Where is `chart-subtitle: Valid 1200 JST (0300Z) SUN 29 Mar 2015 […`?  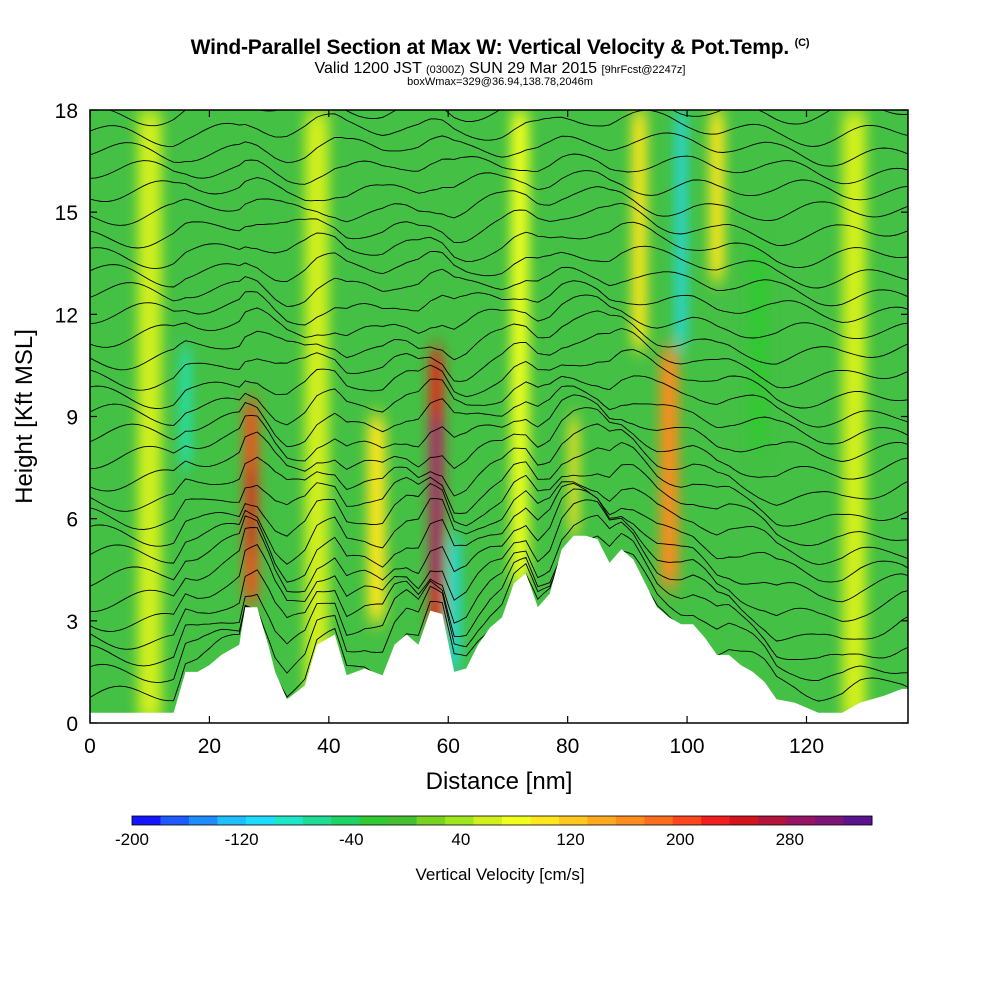 chart-subtitle: Valid 1200 JST (0300Z) SUN 29 Mar 2015 [… is located at coordinates (500, 69).